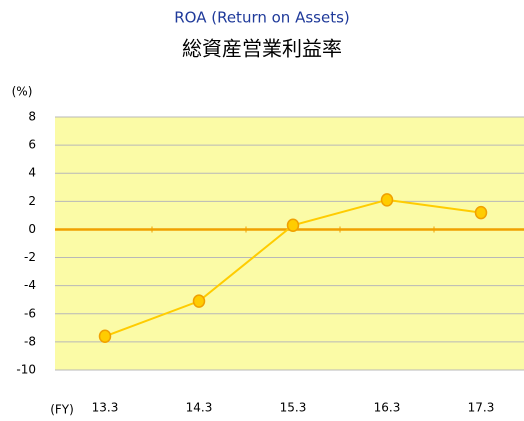 This screenshot has width=524, height=421. I want to click on y-tick-label: 0, so click(32, 229).